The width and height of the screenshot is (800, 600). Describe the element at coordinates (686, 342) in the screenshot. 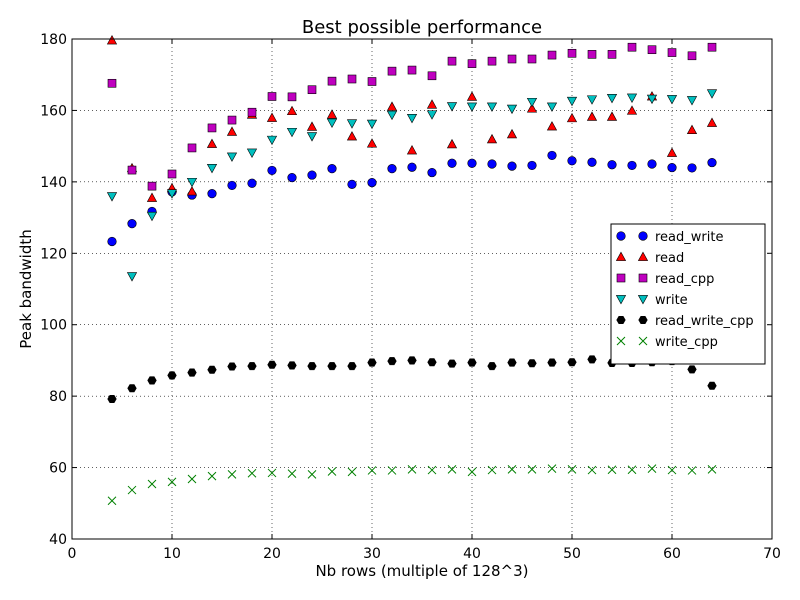

I see `legend-label: write_cpp` at that location.